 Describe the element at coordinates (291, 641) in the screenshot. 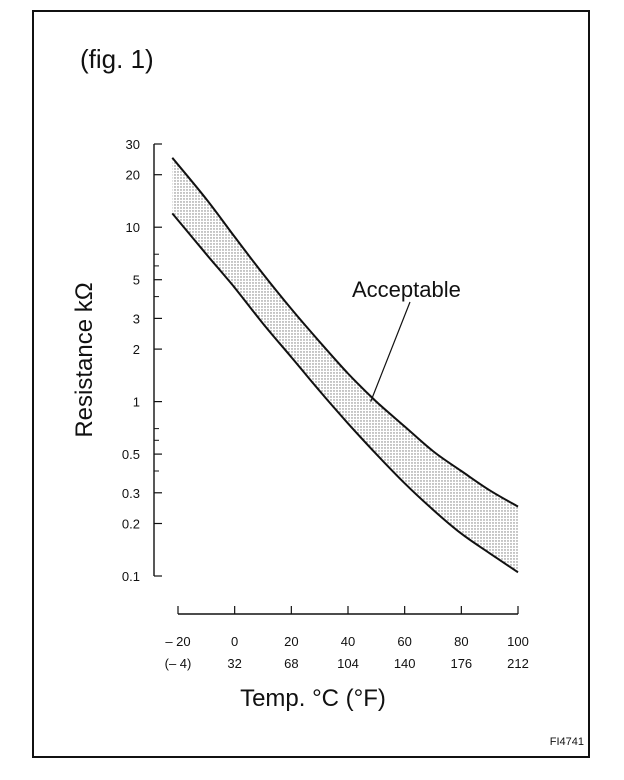

I see `x-tick-label-celsius: 20` at that location.